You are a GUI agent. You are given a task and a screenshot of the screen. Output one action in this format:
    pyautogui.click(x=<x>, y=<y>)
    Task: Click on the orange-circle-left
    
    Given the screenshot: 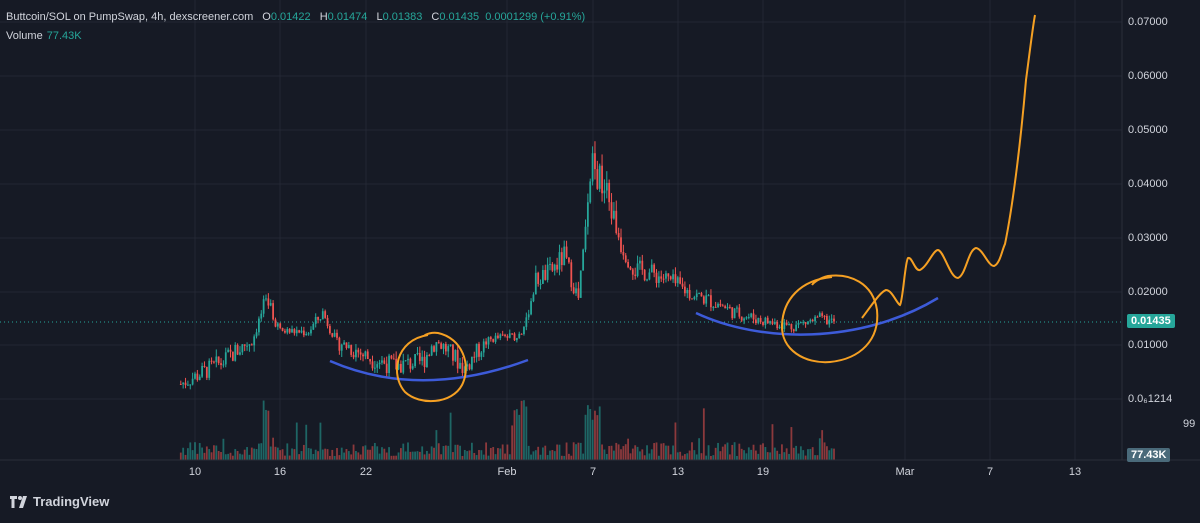 What is the action you would take?
    pyautogui.click(x=431, y=367)
    